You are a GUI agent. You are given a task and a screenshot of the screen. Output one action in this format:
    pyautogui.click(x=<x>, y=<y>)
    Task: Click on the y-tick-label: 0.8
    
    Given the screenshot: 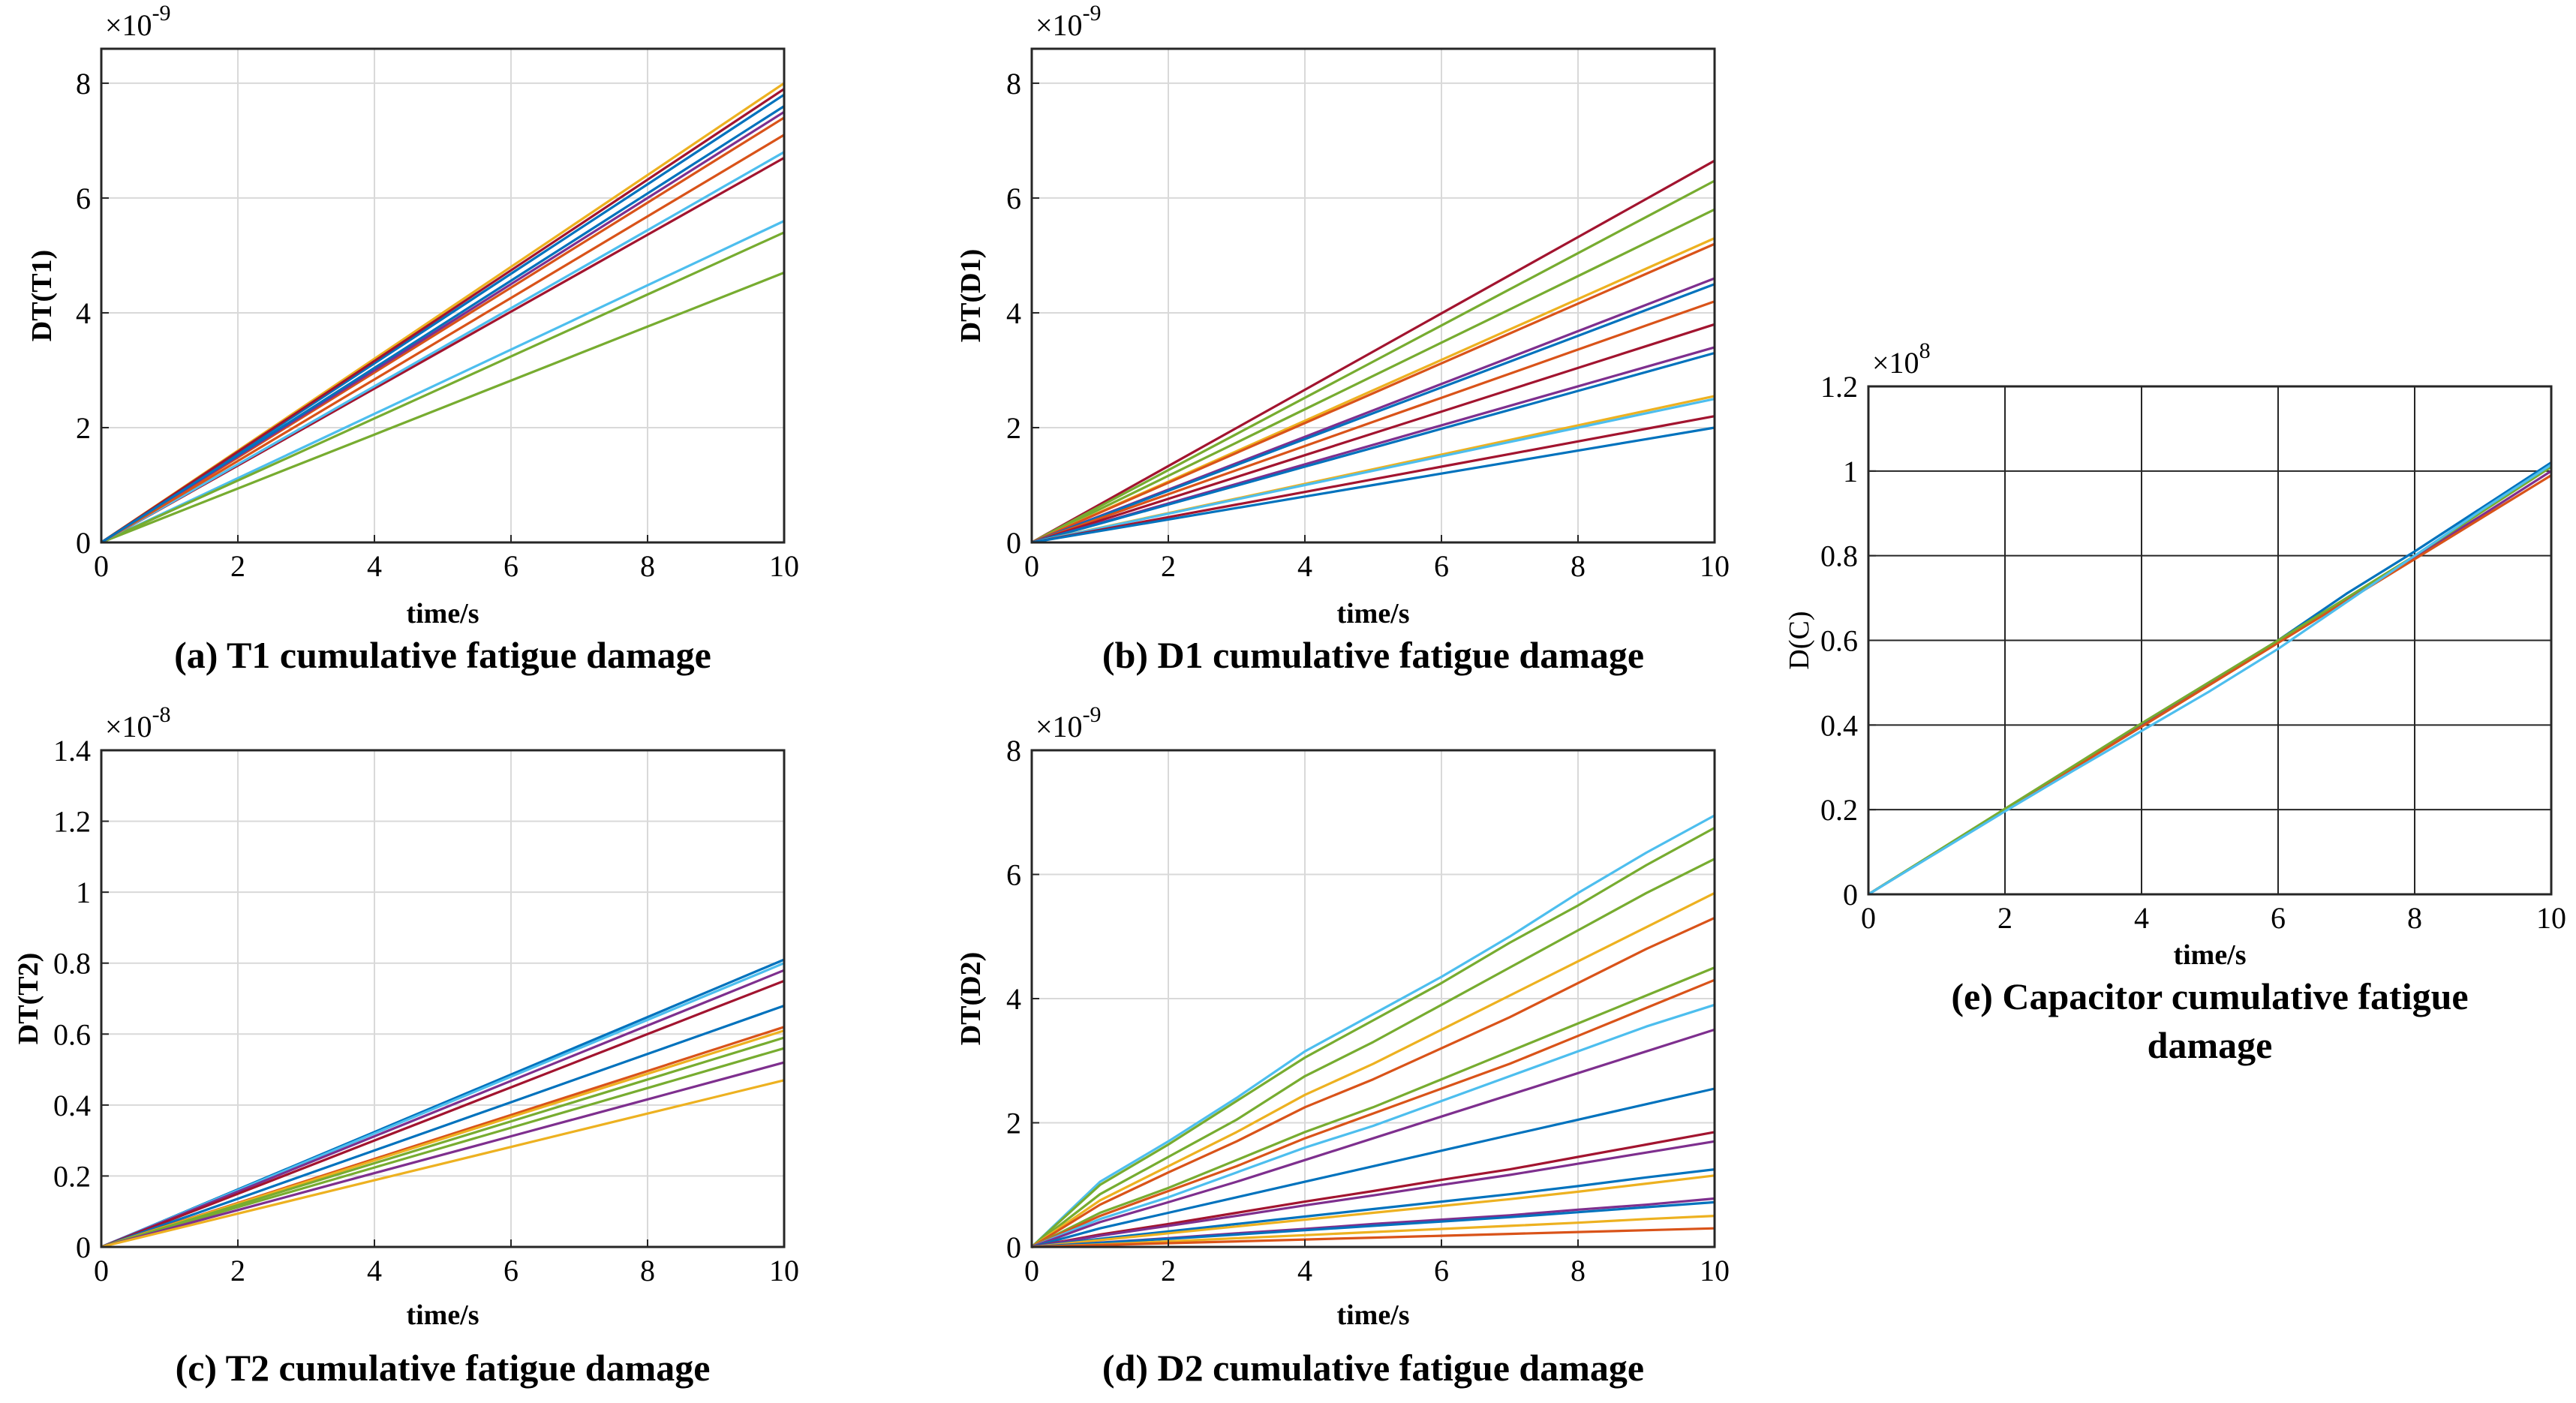 What is the action you would take?
    pyautogui.click(x=1839, y=556)
    